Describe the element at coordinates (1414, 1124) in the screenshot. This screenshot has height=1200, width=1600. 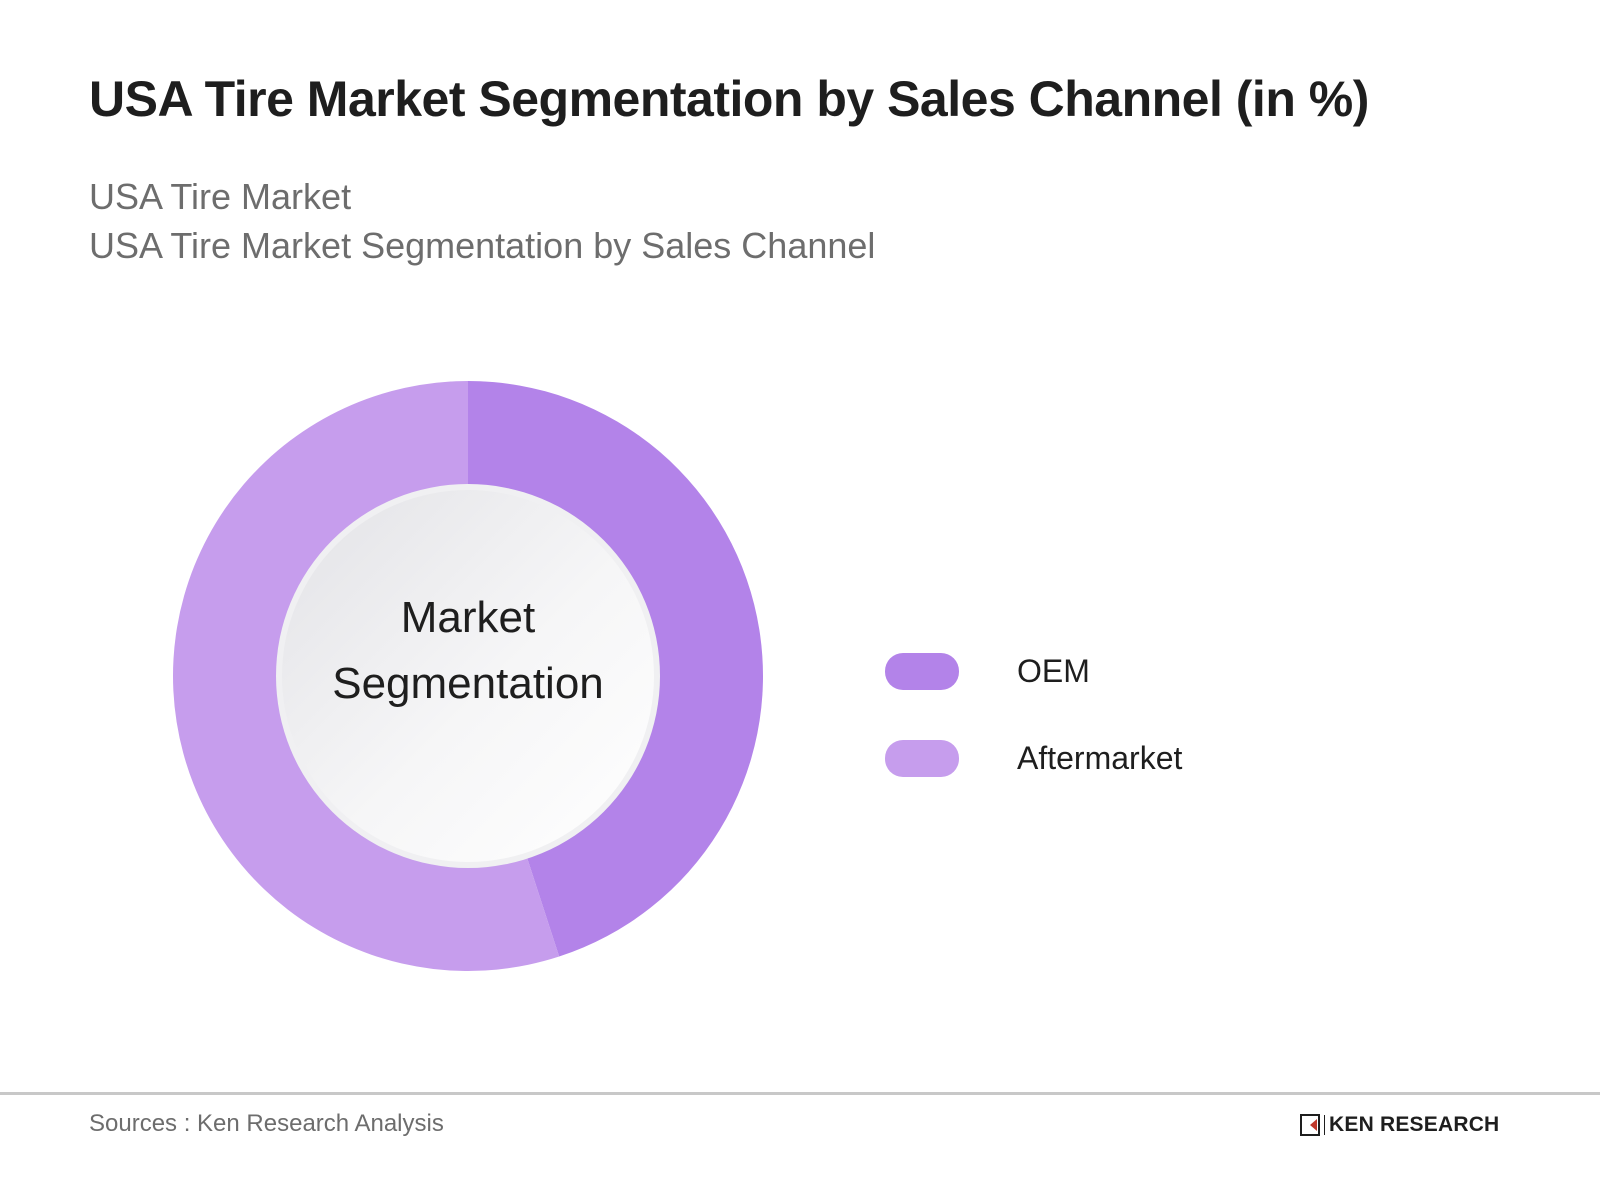
I see `logo-text: KEN RESEARCH` at that location.